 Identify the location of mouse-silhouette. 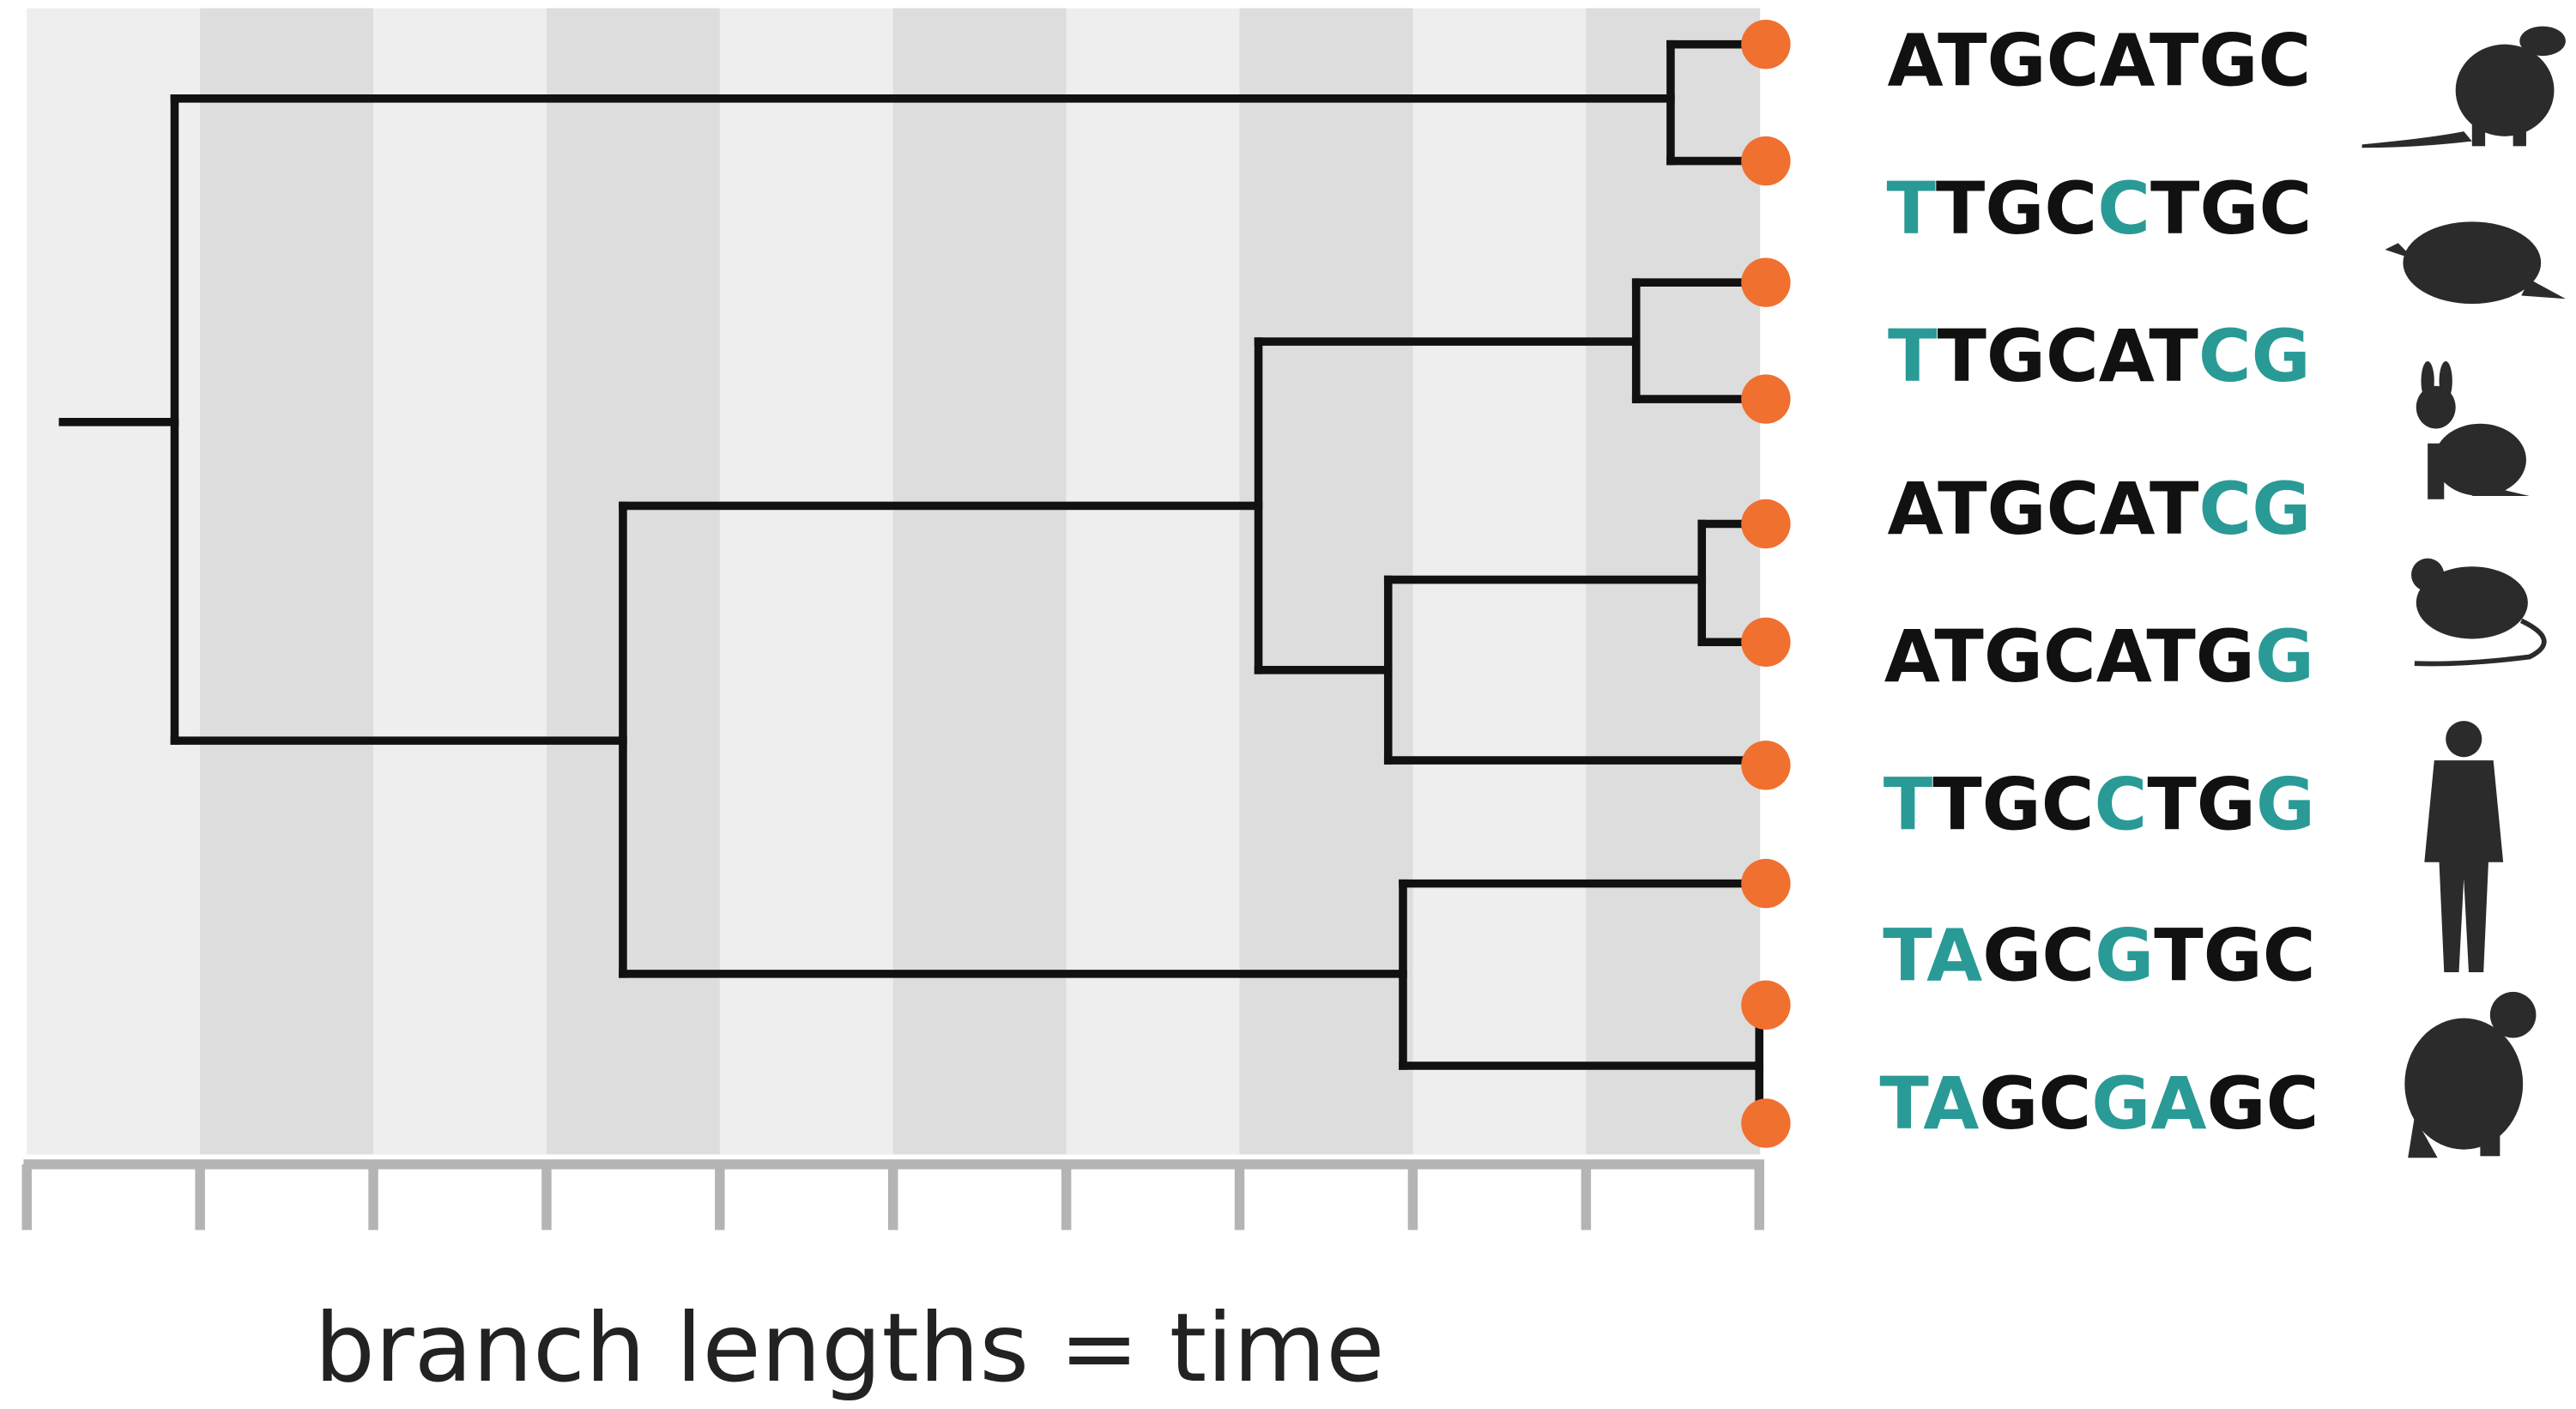
(2479, 612).